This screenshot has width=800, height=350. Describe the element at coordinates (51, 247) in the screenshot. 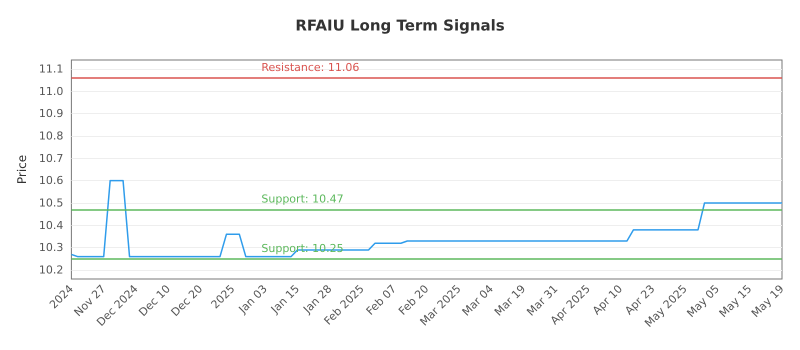

I see `y-tick-label: 10.3` at that location.